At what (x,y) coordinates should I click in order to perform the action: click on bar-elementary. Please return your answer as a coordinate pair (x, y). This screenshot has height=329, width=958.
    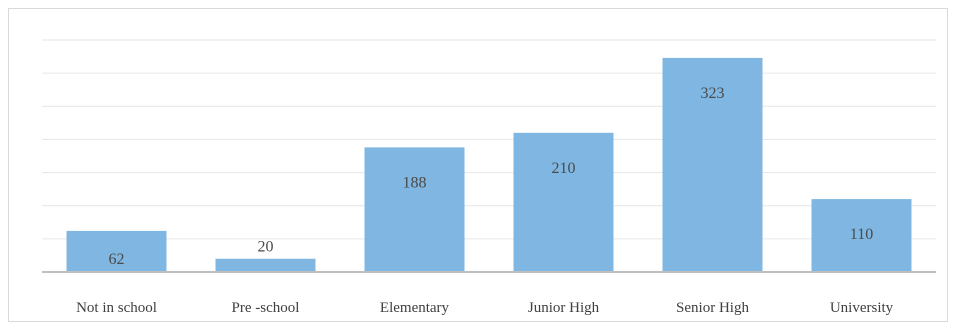
    Looking at the image, I should click on (414, 209).